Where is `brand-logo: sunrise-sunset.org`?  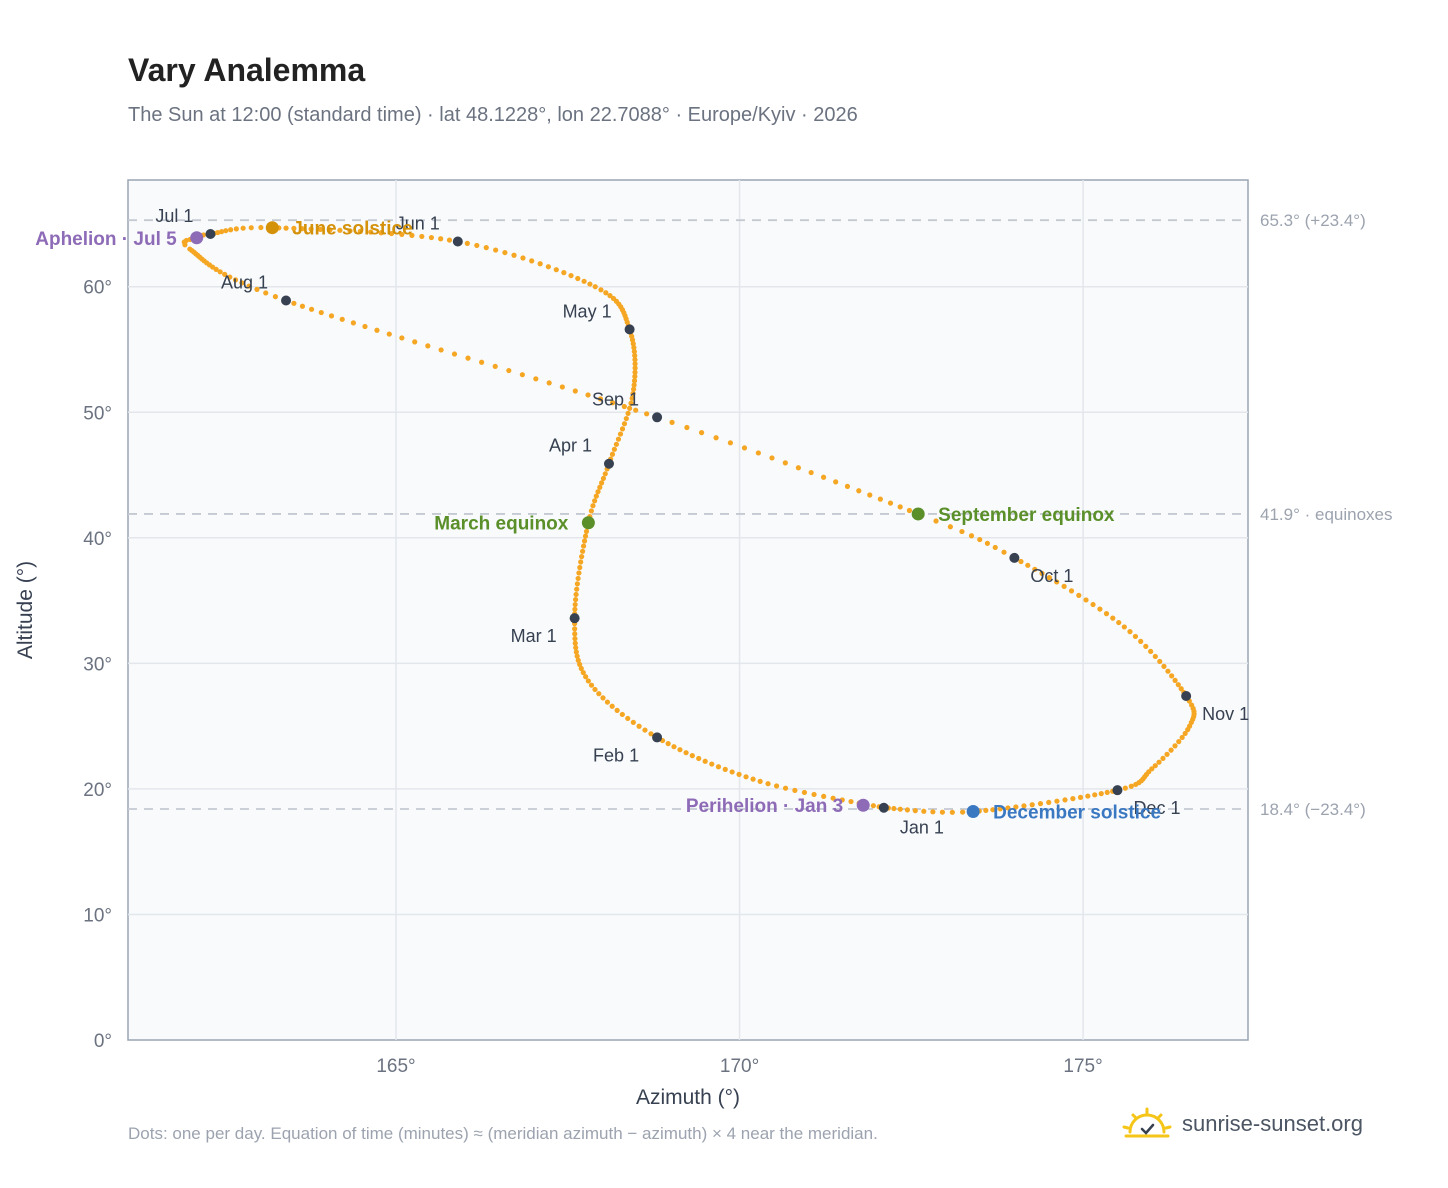 brand-logo: sunrise-sunset.org is located at coordinates (1241, 1124).